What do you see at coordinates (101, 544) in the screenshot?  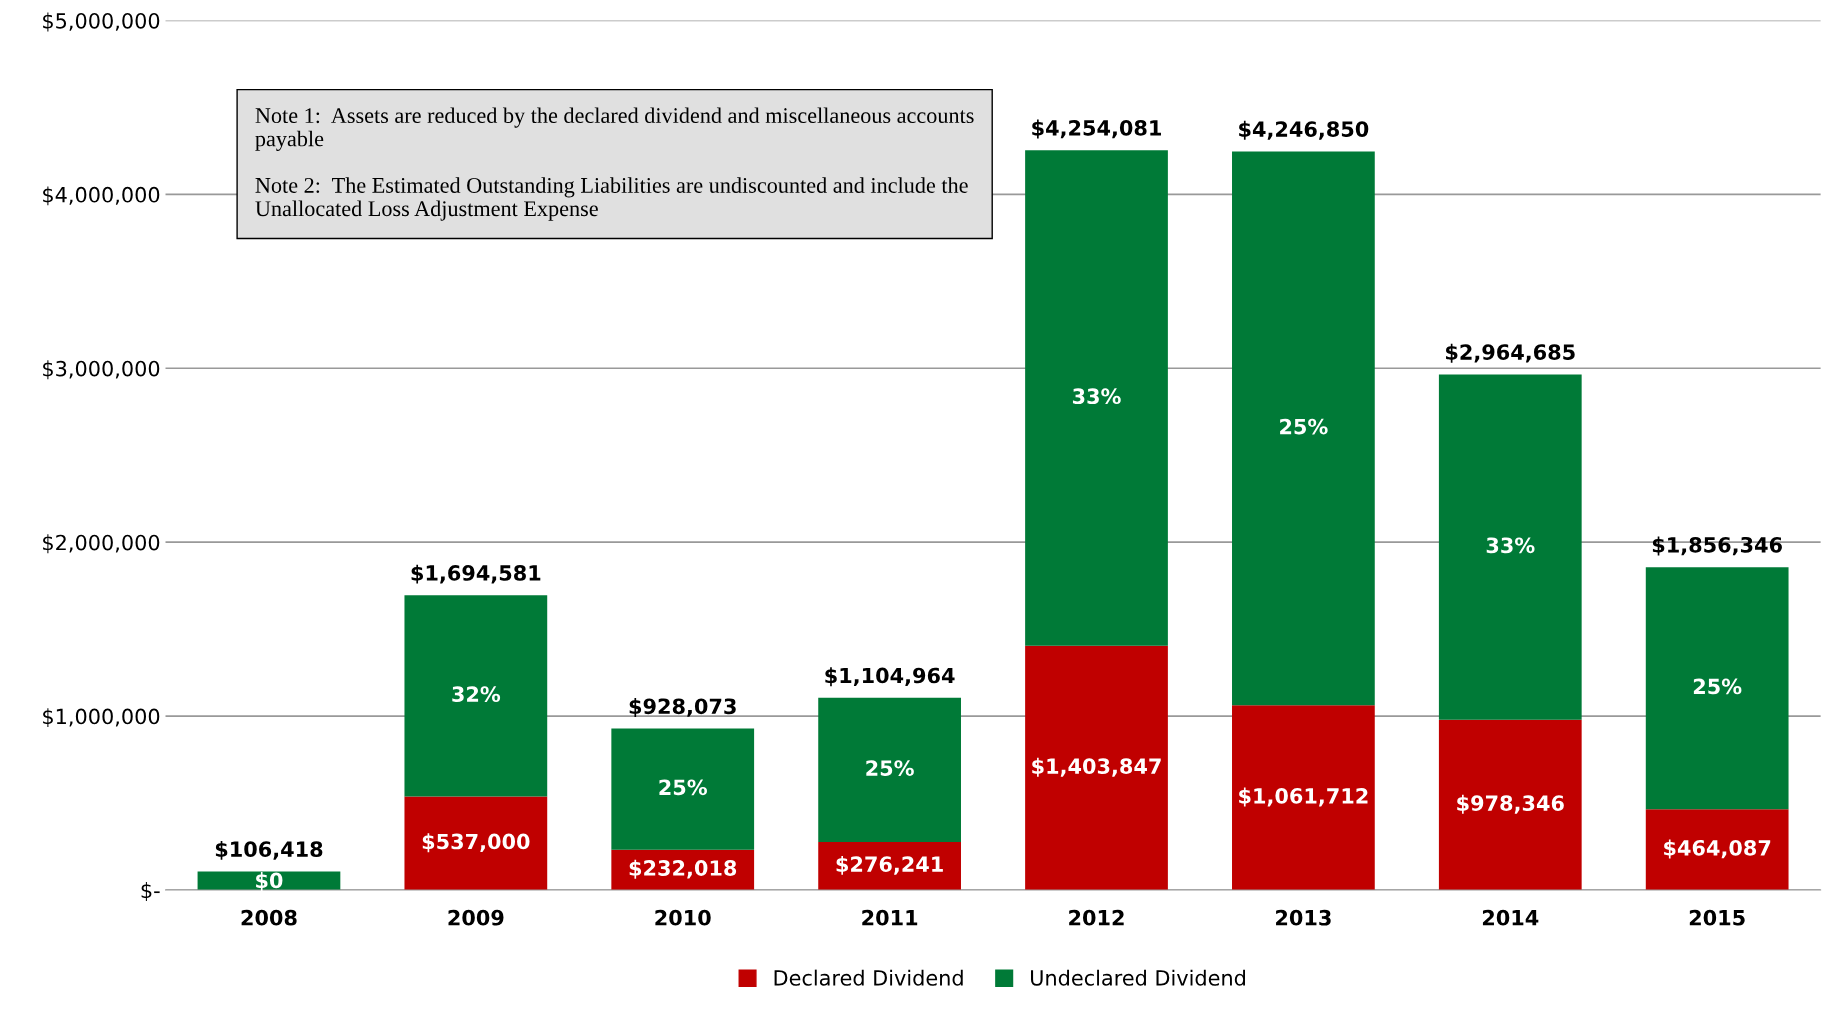 I see `y-tick-label: $2,000,000` at bounding box center [101, 544].